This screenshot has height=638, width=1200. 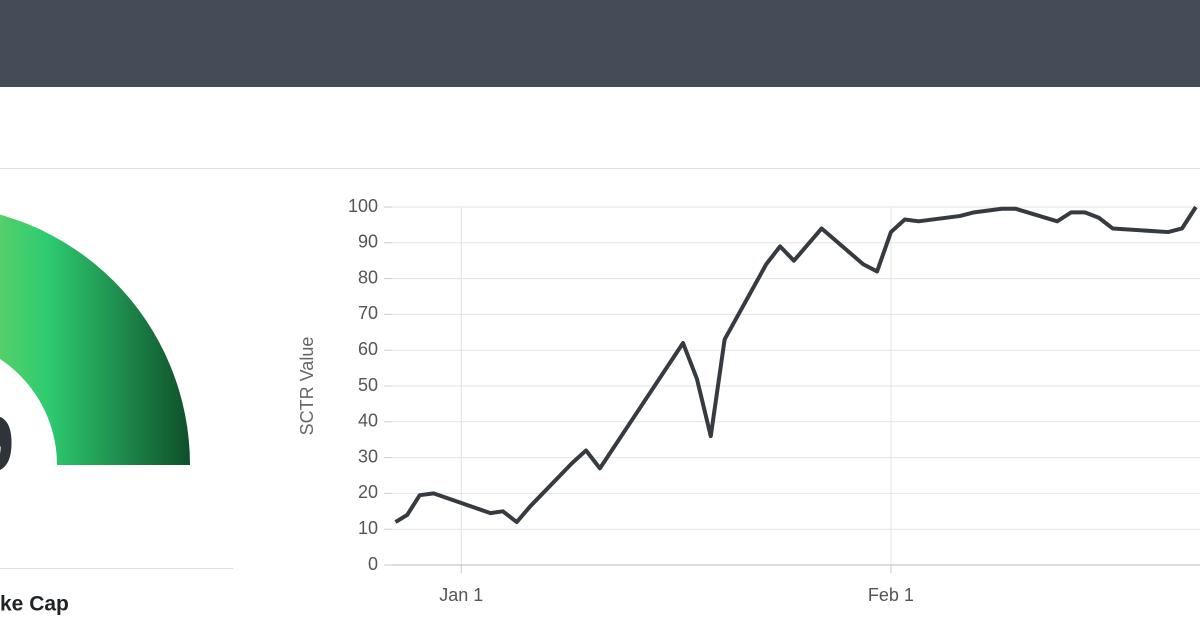 What do you see at coordinates (368, 277) in the screenshot?
I see `y-tick-label: 80` at bounding box center [368, 277].